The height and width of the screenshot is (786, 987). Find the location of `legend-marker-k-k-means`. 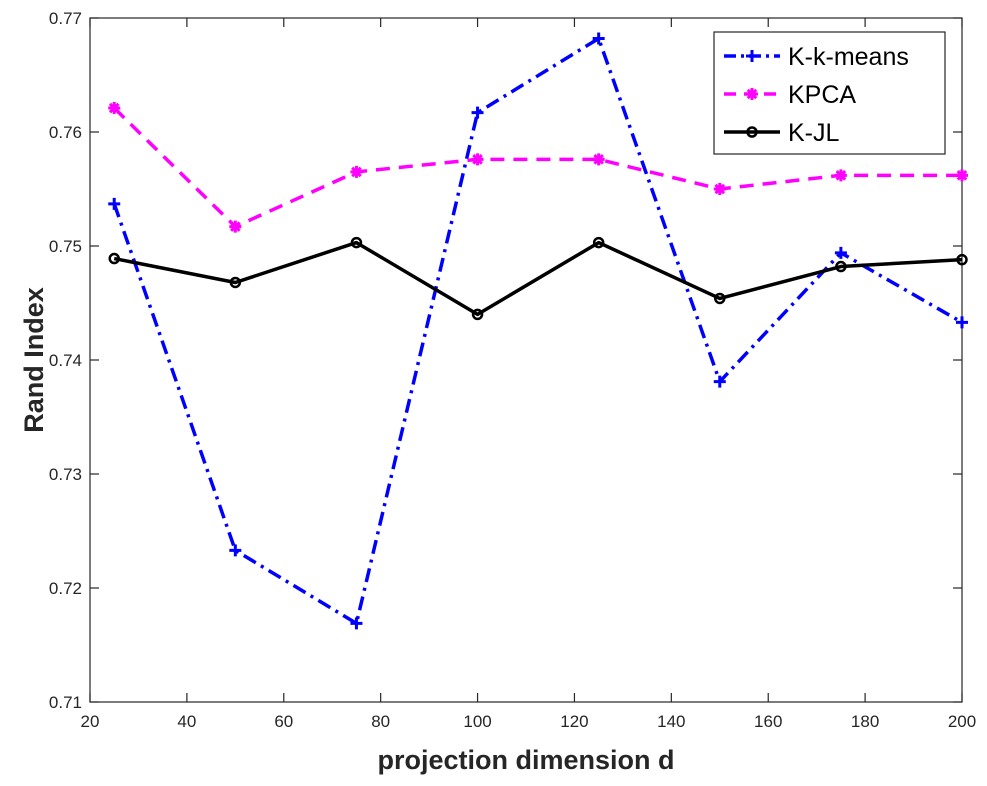

legend-marker-k-k-means is located at coordinates (752, 56).